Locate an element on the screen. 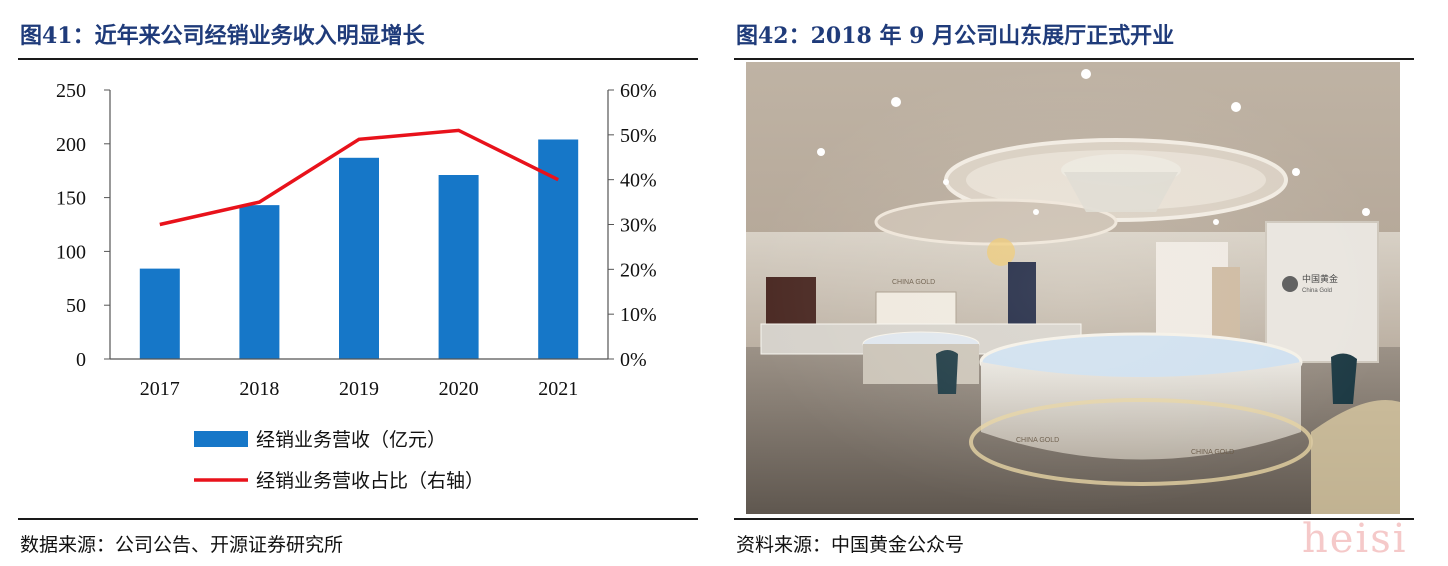 The image size is (1448, 566). right-title-rule is located at coordinates (1074, 59).